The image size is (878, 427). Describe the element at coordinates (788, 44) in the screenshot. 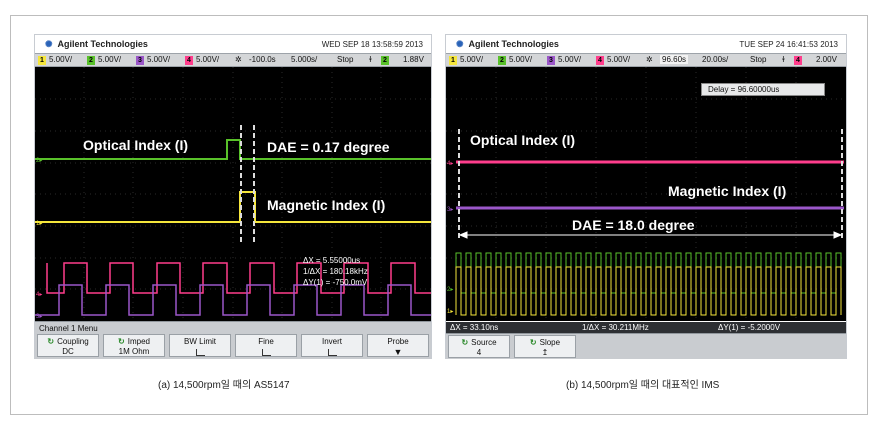

I see `right-datetime: TUE SEP 24 16:41:53 2013` at that location.